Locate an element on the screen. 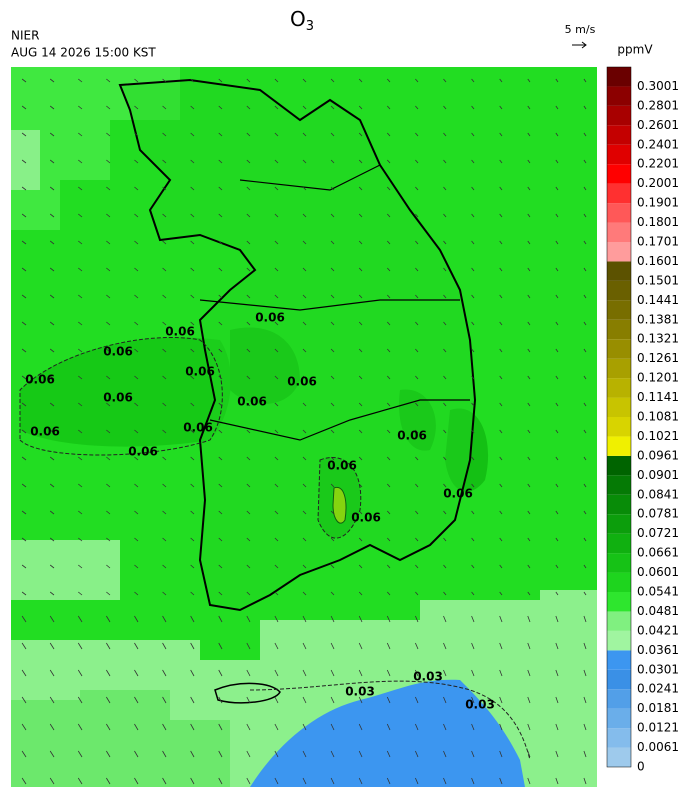  time: AUG 14 2026 15:00 KST is located at coordinates (83, 53).